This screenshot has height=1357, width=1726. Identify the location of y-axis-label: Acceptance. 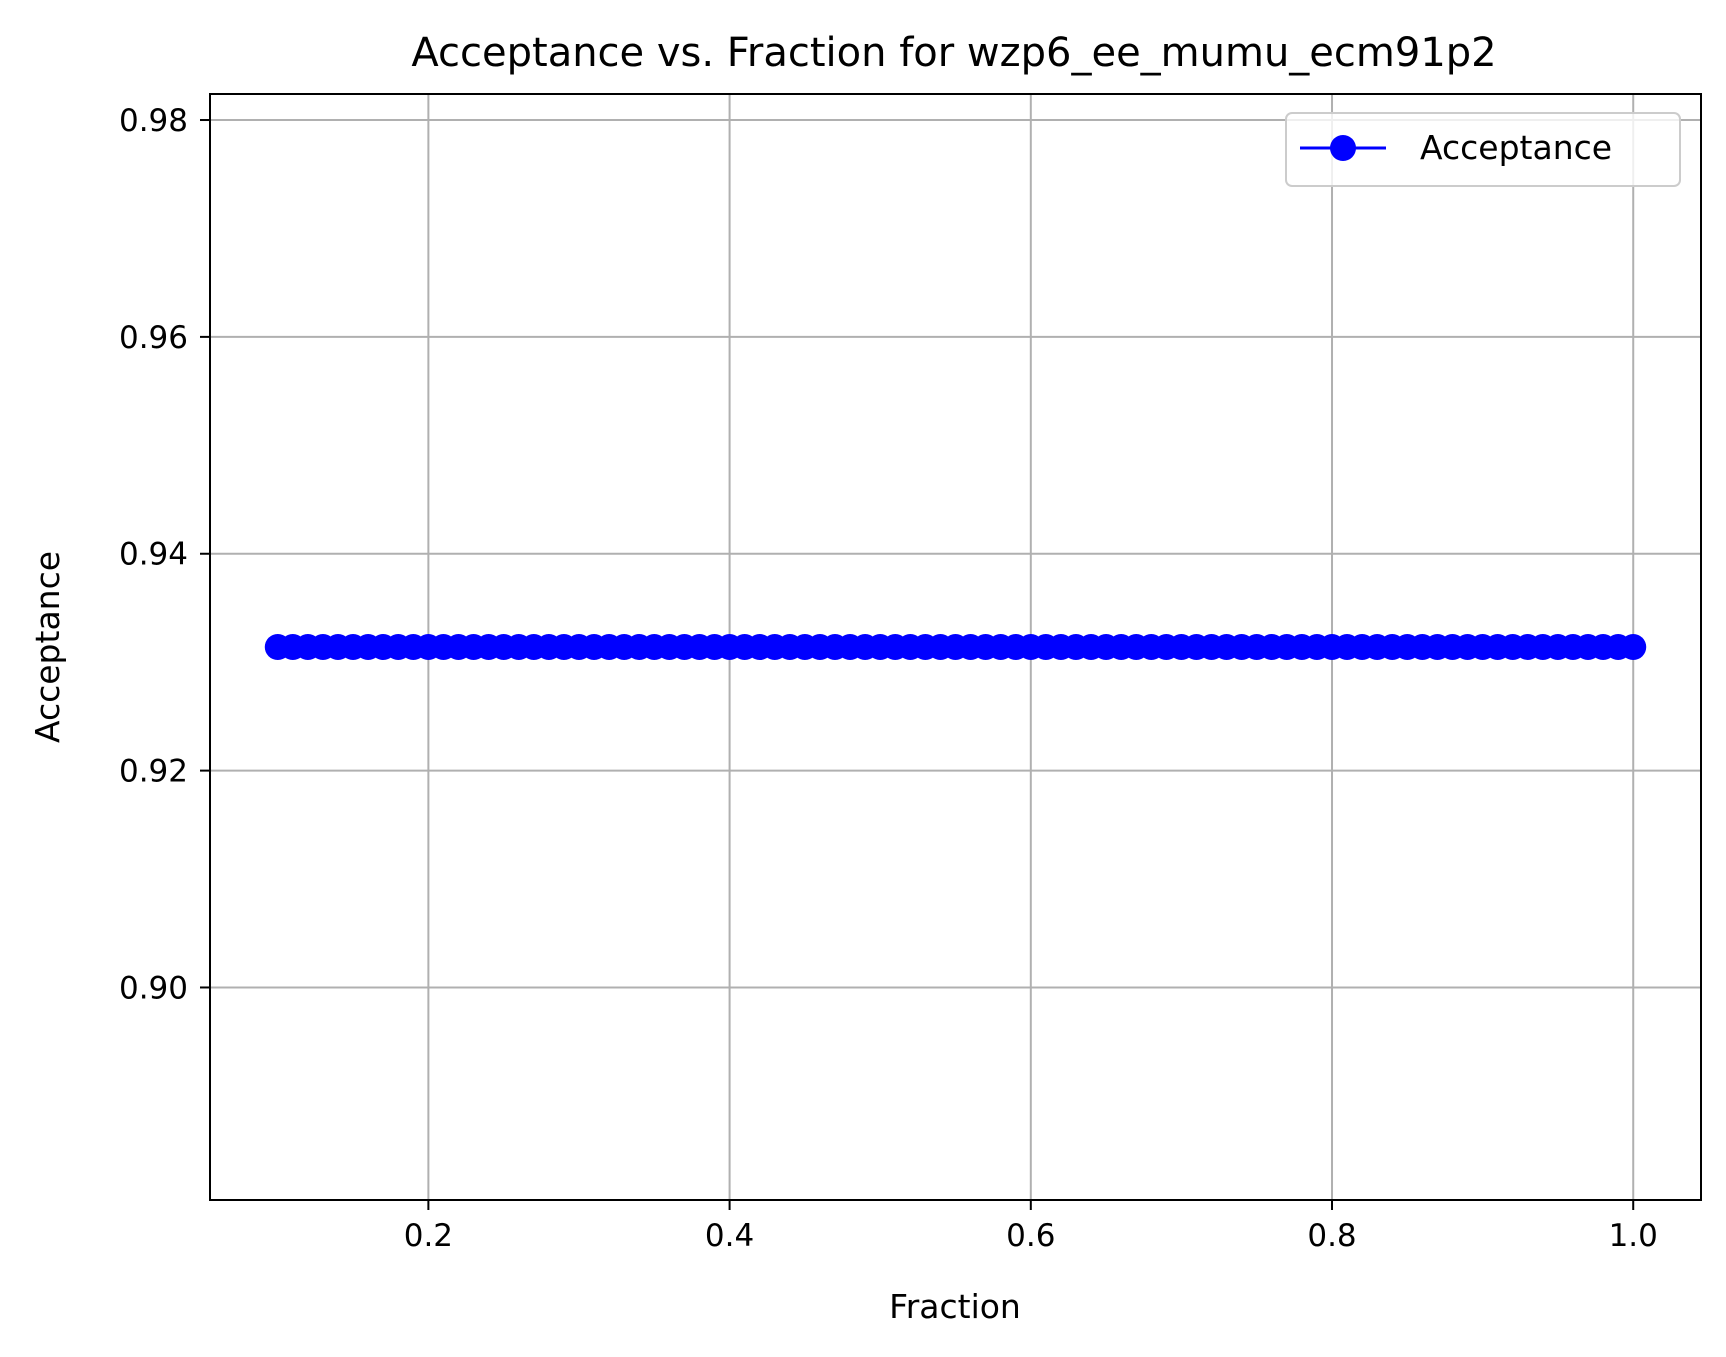
(47, 647).